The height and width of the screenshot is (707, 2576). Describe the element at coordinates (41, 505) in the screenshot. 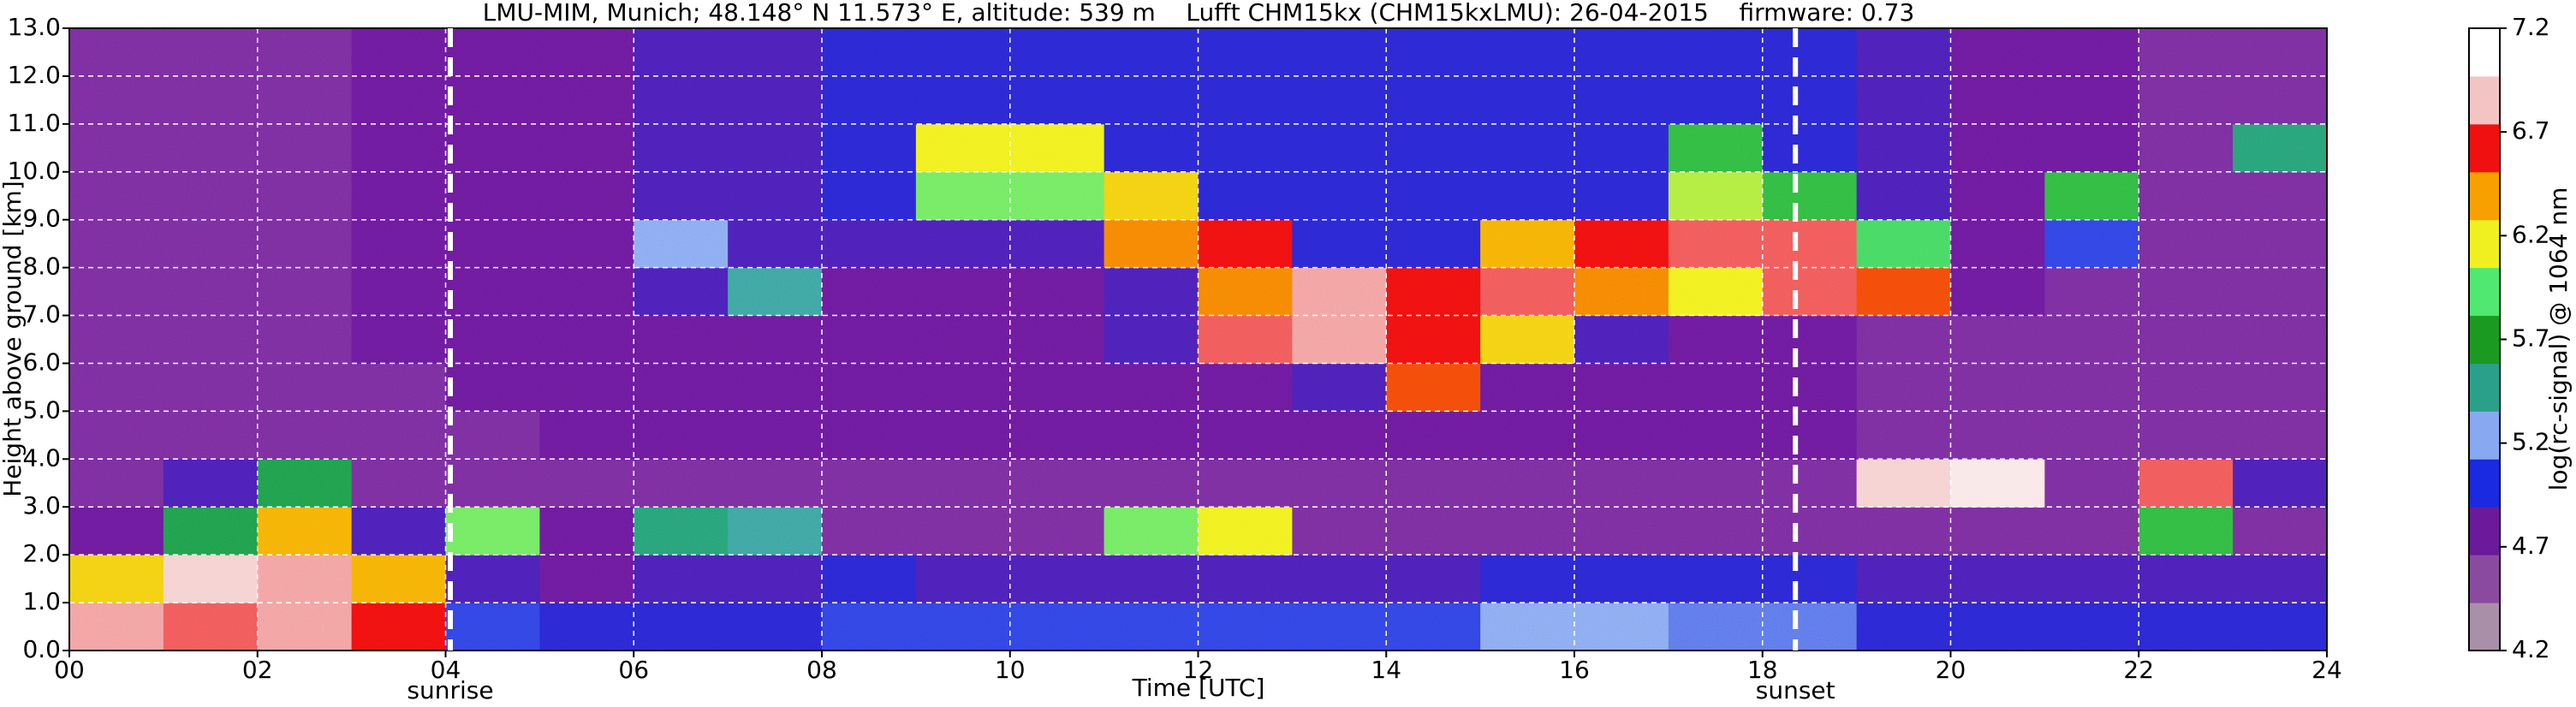

I see `y-tick-label: 3.0` at that location.